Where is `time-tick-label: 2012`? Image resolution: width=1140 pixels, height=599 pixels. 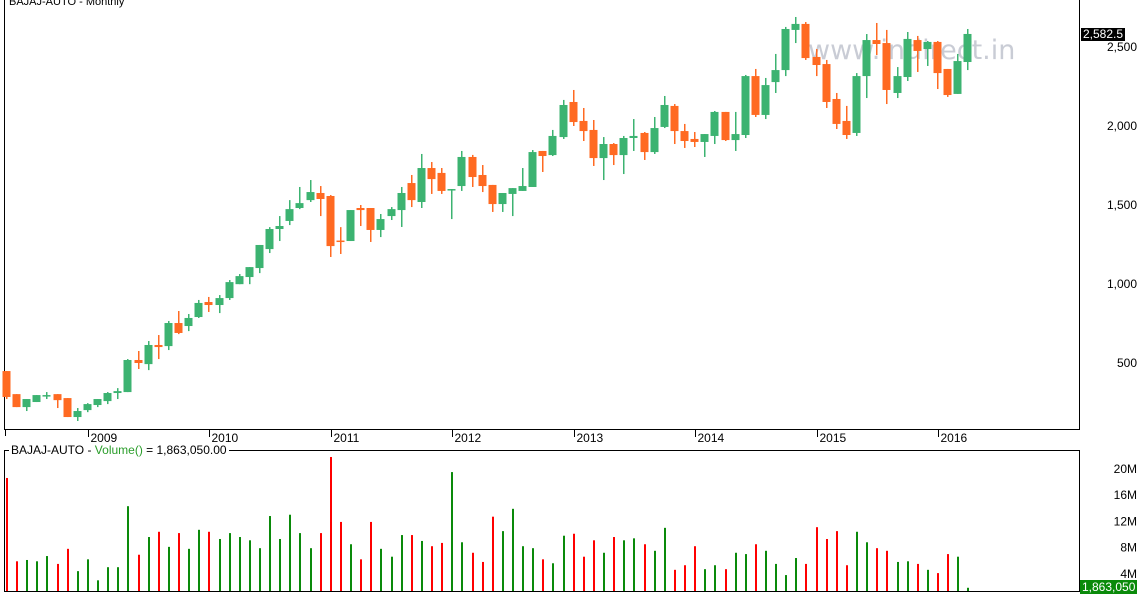 time-tick-label: 2012 is located at coordinates (468, 438).